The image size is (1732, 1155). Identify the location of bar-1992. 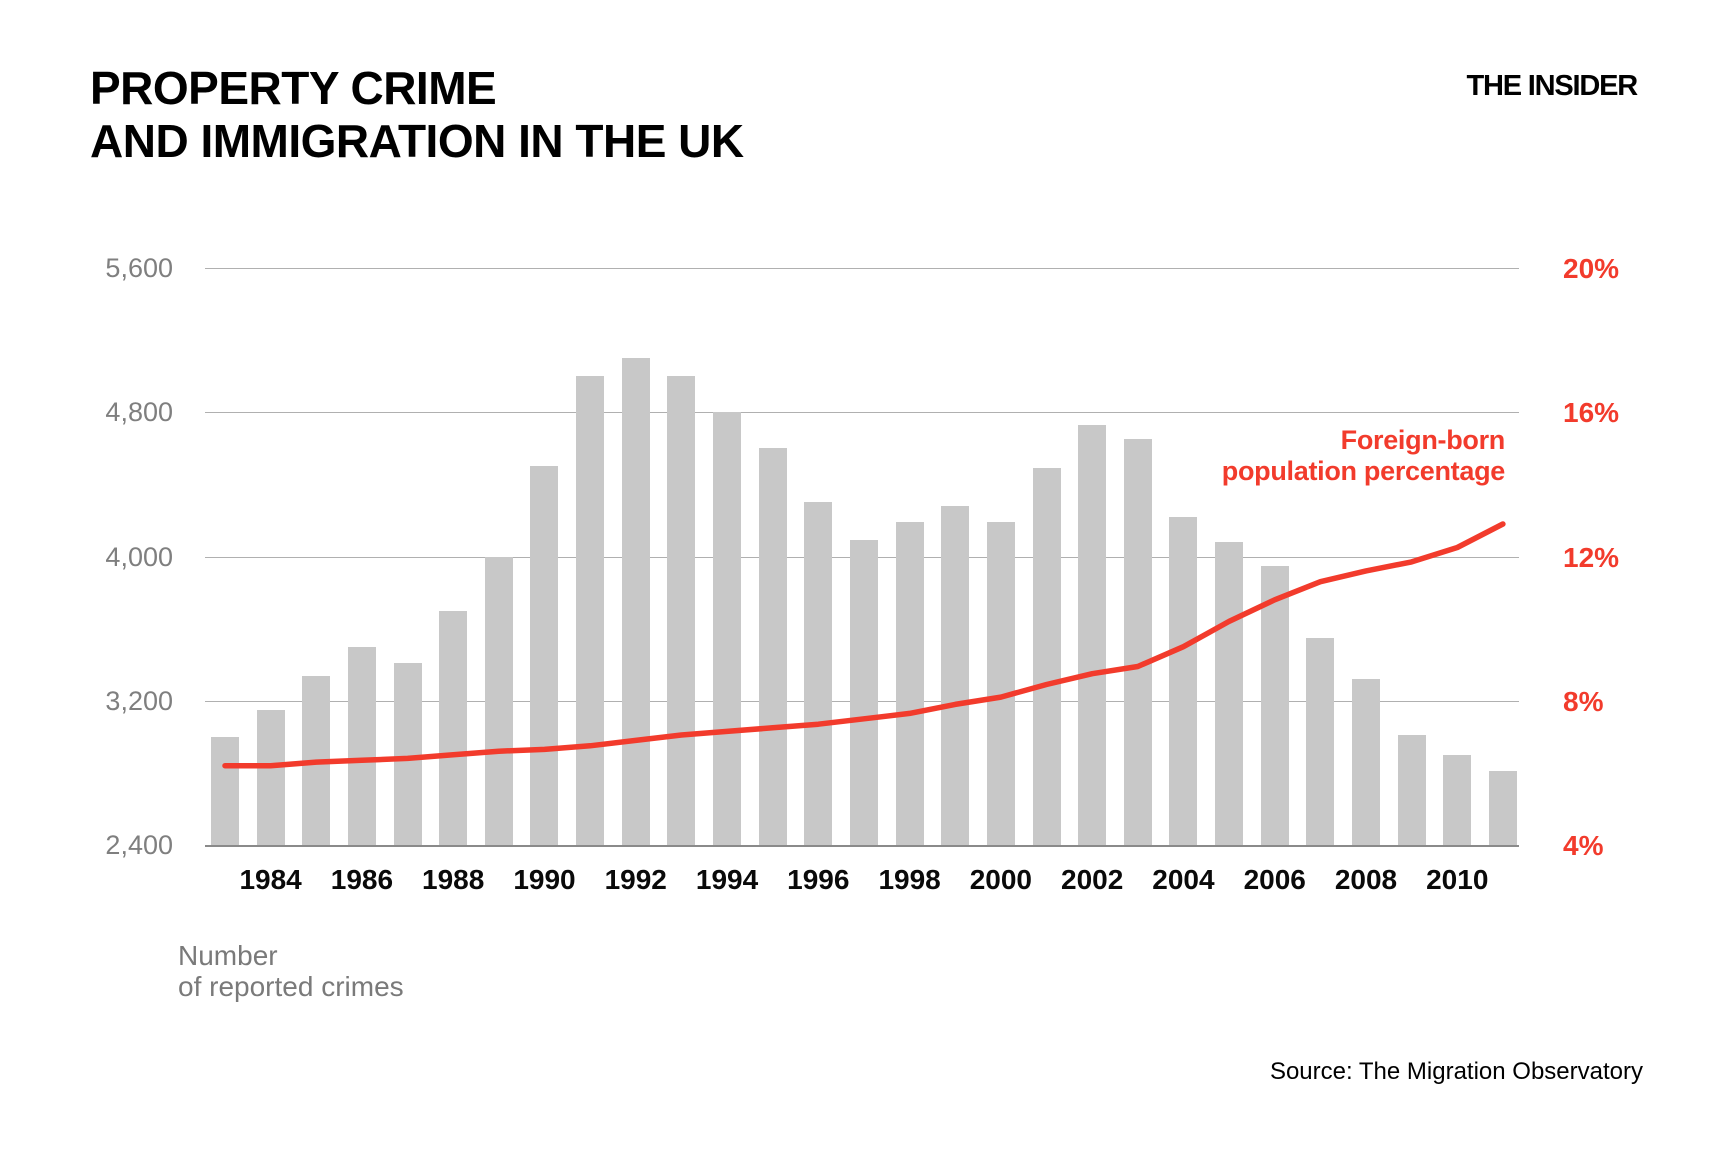
(635, 601).